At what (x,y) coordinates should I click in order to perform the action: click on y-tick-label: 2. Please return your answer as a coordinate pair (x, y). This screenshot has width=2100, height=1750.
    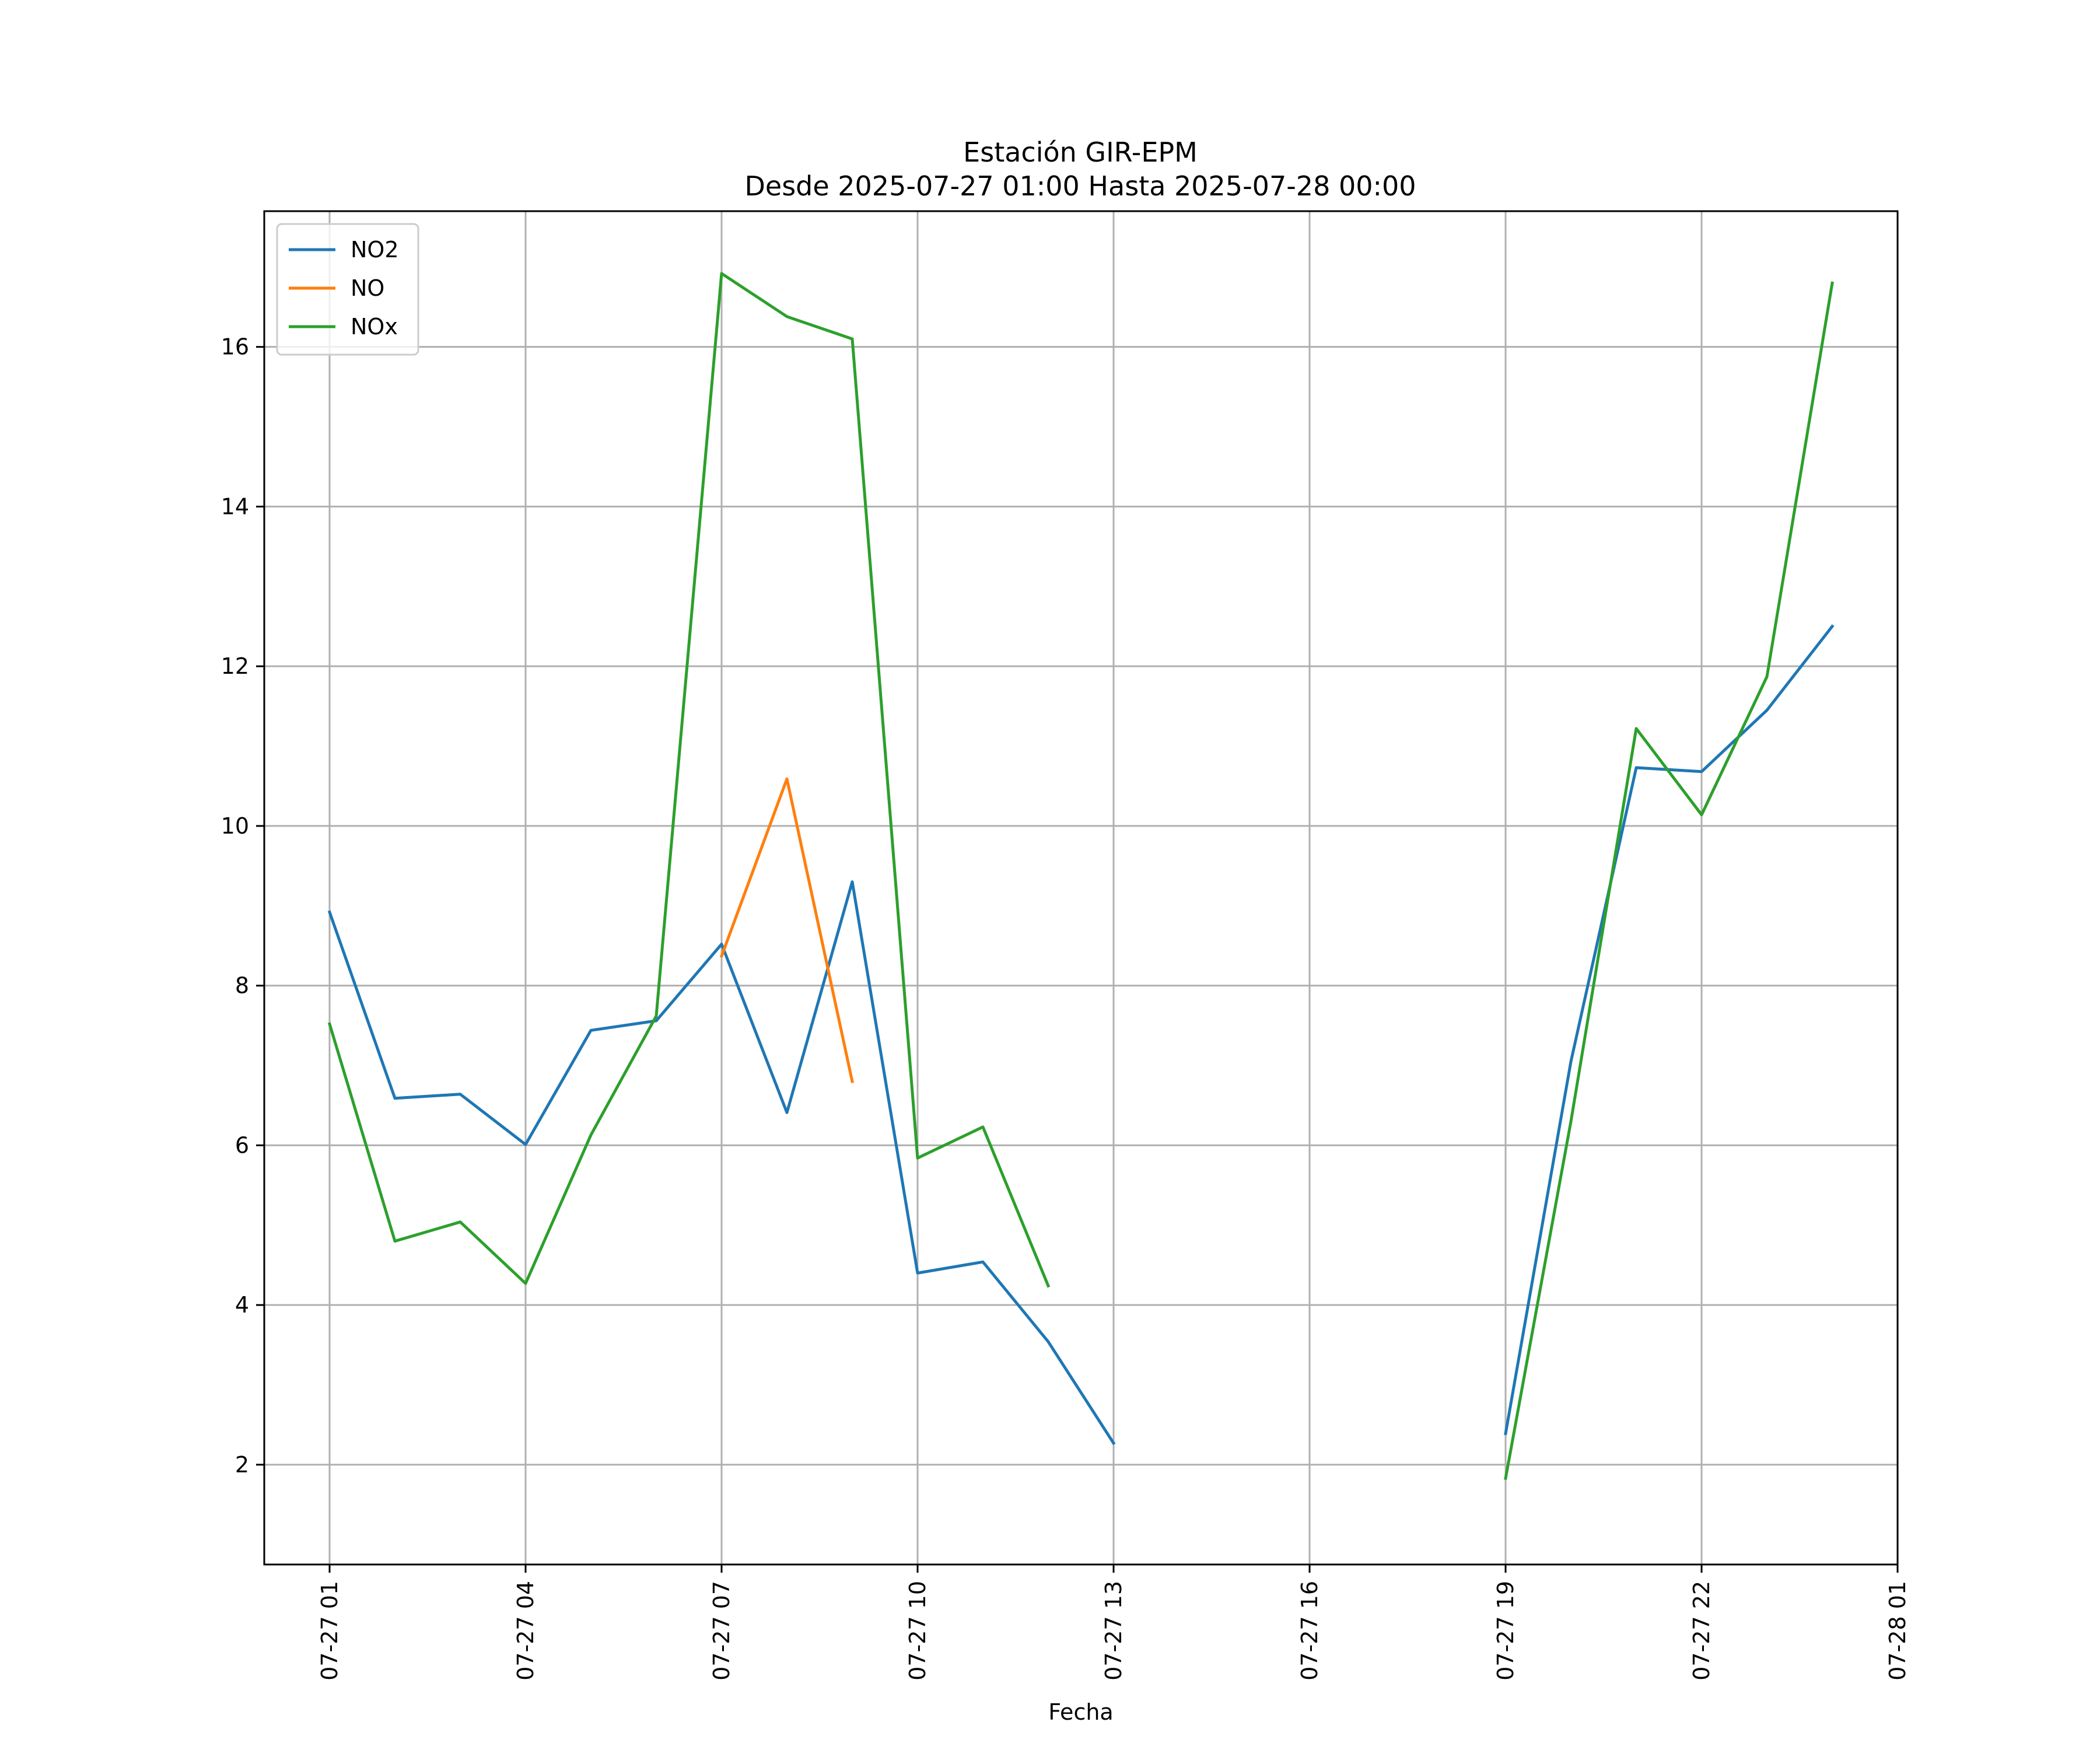
    Looking at the image, I should click on (242, 1465).